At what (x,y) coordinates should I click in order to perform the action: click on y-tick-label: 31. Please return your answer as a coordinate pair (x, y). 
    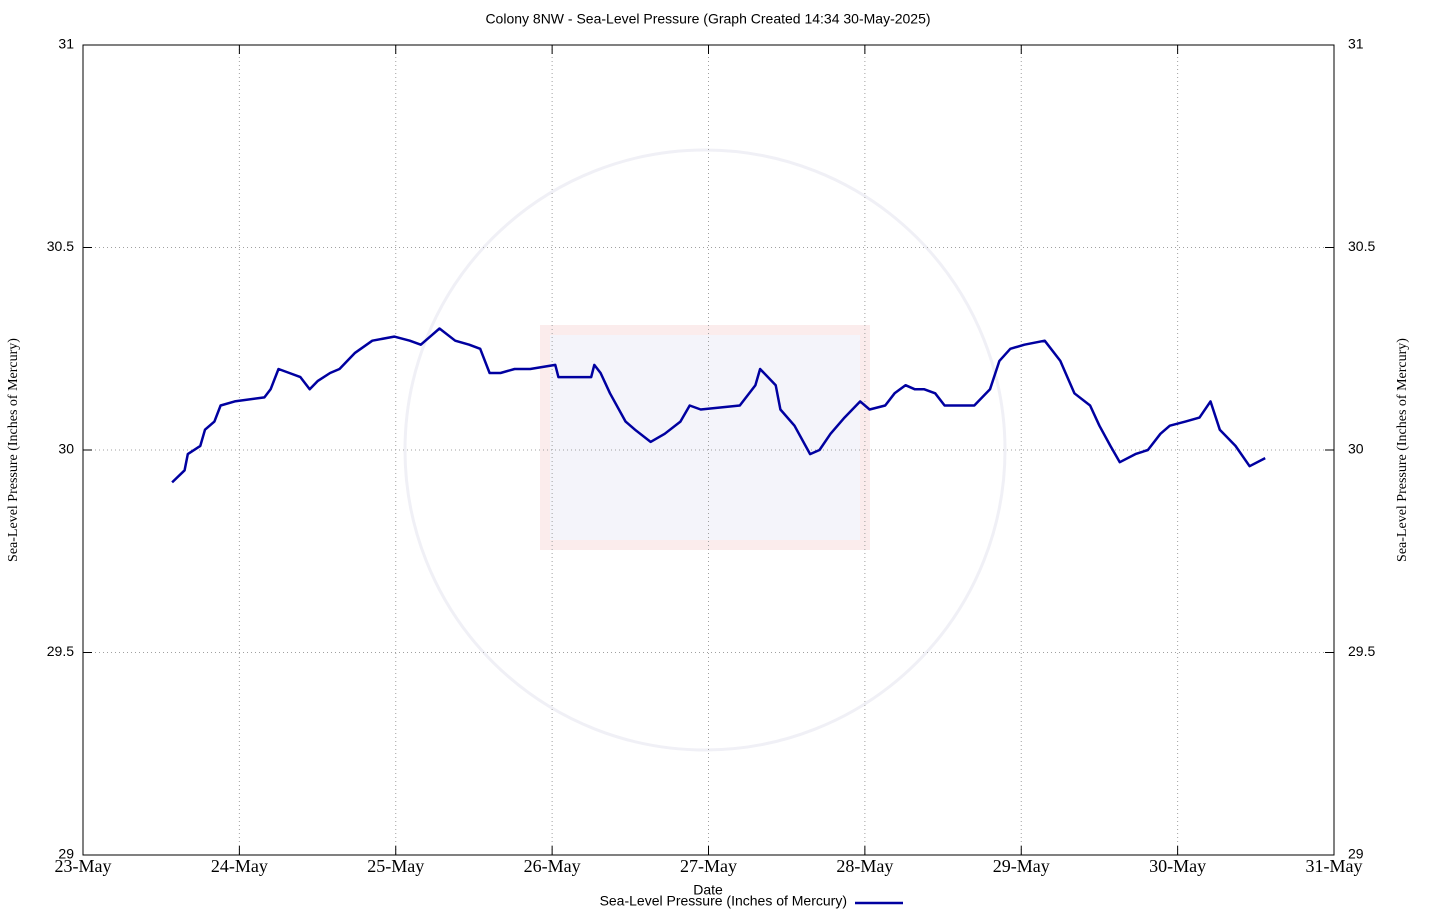
    Looking at the image, I should click on (66, 44).